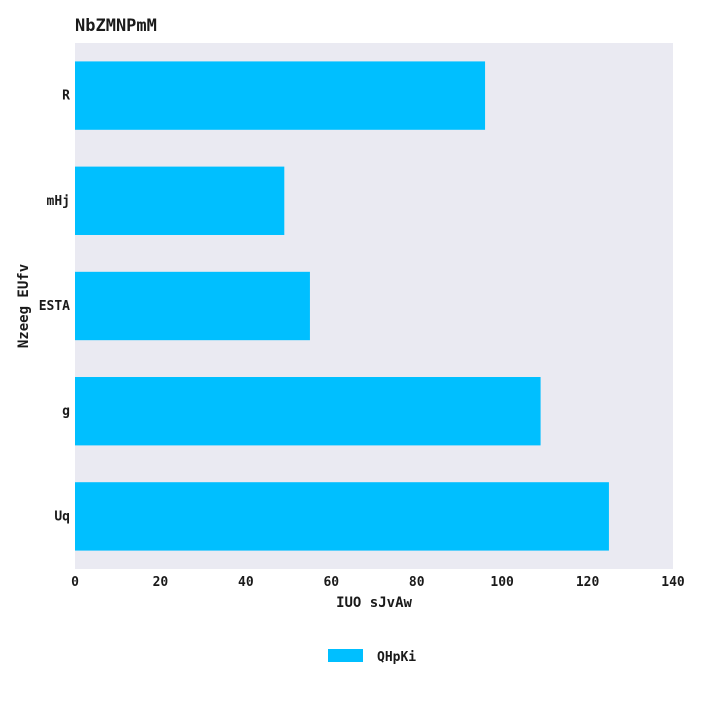 The height and width of the screenshot is (702, 702). Describe the element at coordinates (280, 95) in the screenshot. I see `bar-R` at that location.